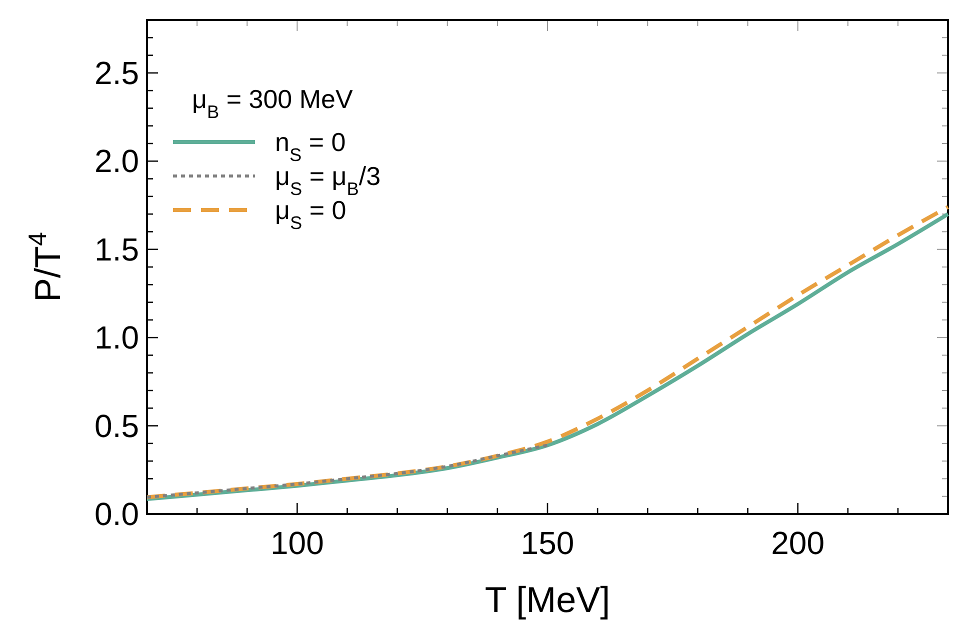  Describe the element at coordinates (347, 471) in the screenshot. I see `line-series` at that location.